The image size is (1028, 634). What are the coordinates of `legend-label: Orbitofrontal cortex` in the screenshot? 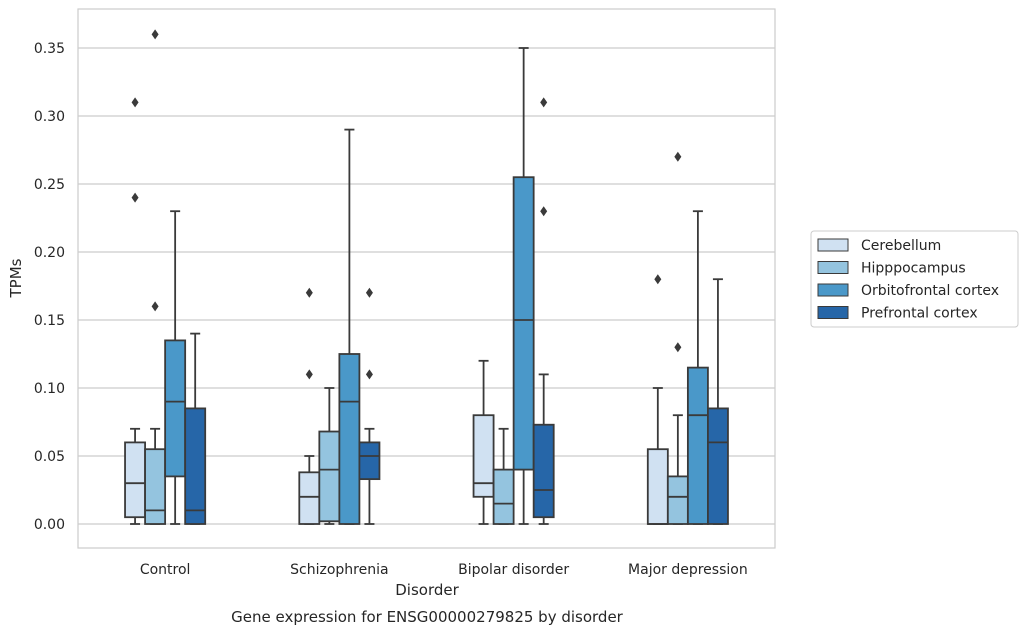 It's located at (930, 291).